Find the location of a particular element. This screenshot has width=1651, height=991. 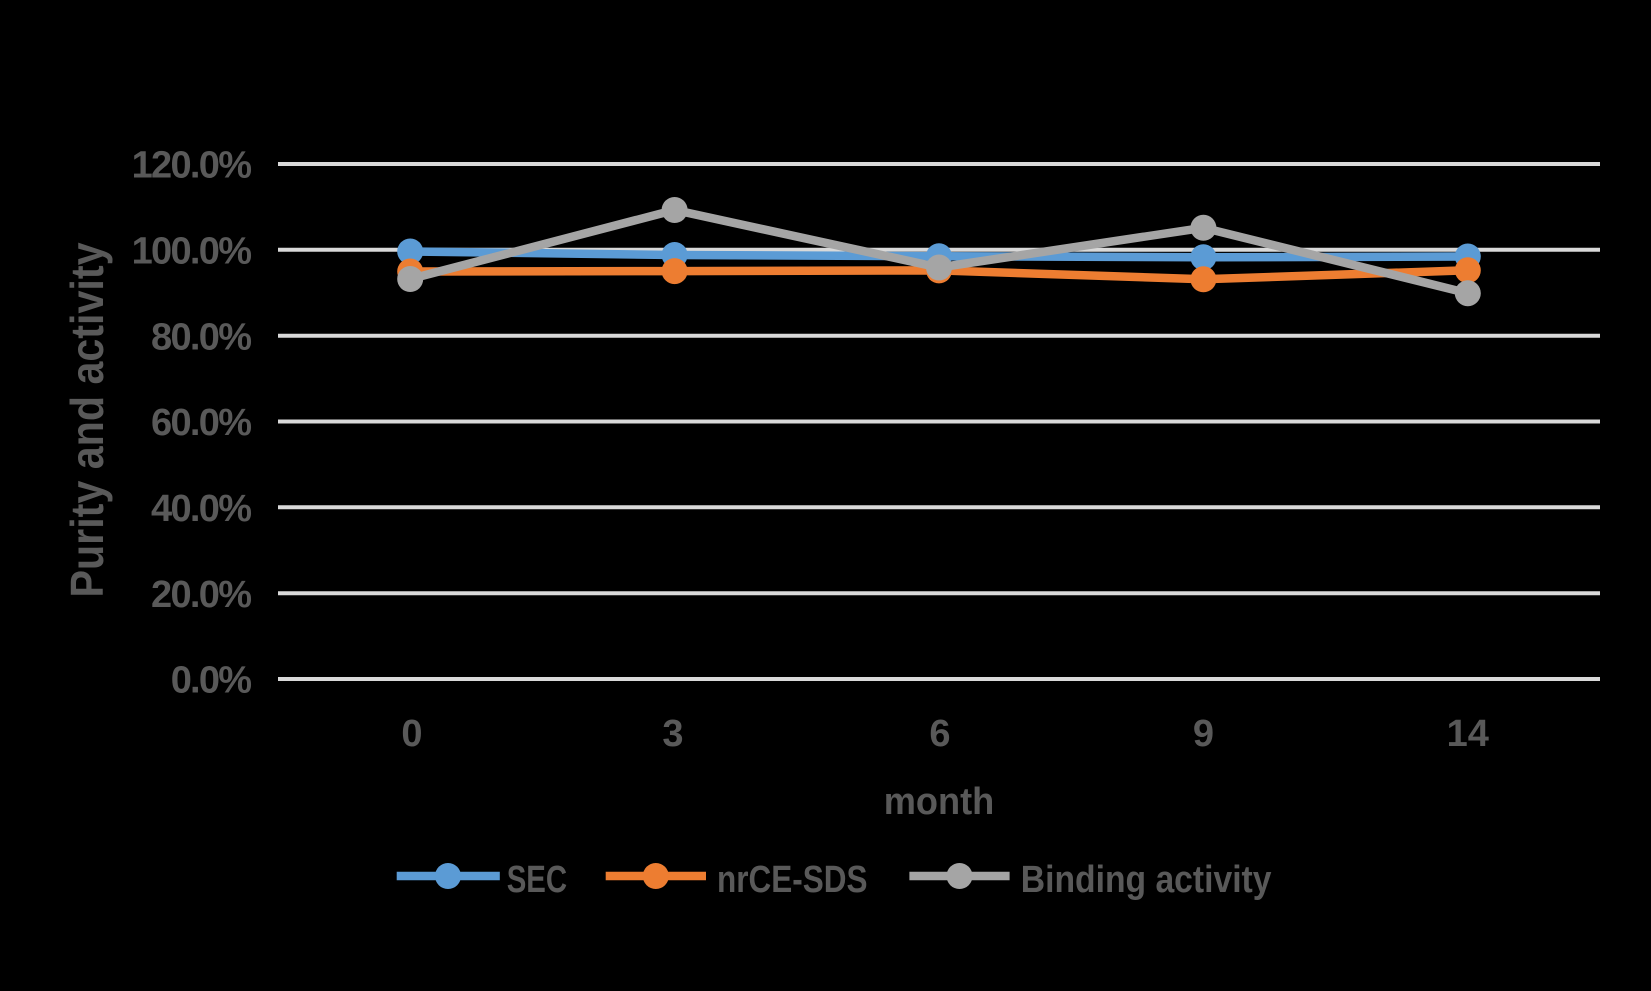

svg-text: 60.0% is located at coordinates (201, 423).